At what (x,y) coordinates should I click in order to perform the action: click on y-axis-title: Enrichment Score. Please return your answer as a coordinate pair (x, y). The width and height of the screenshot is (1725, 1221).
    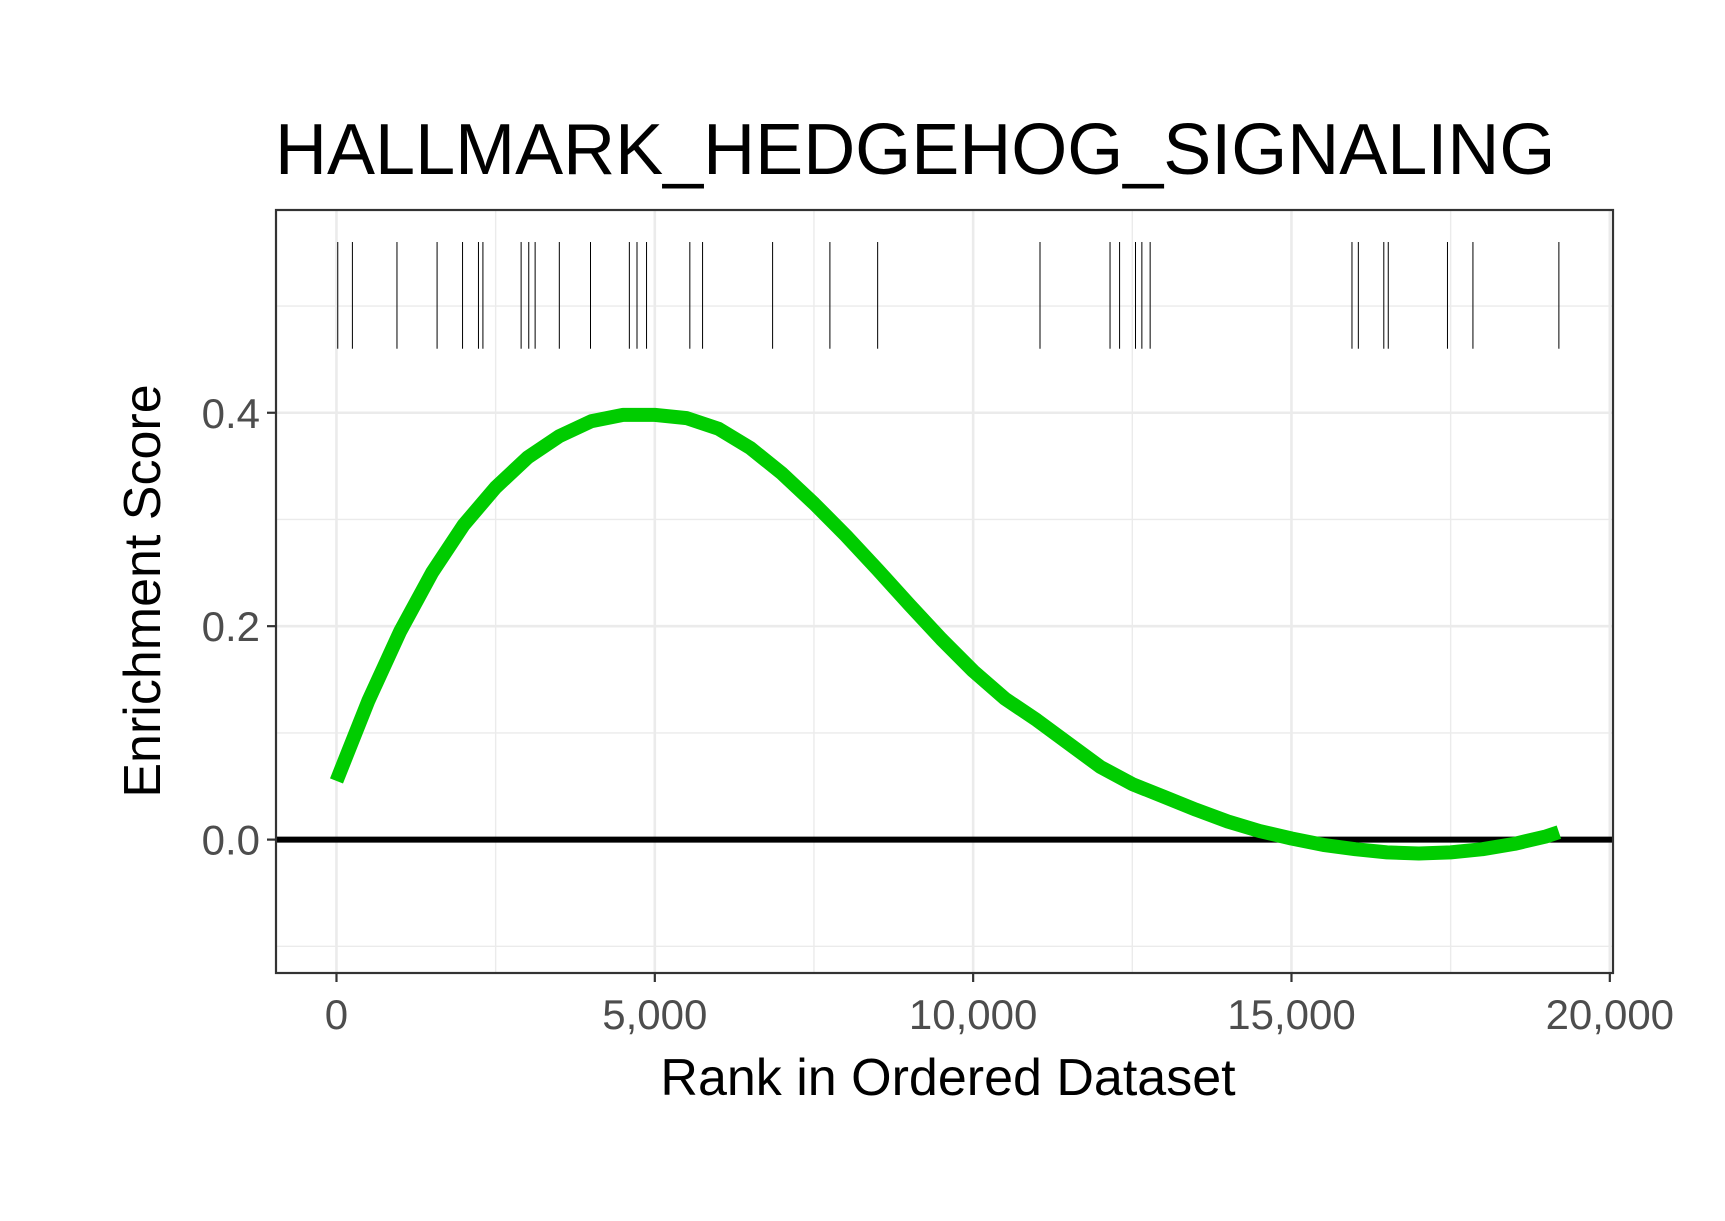
    Looking at the image, I should click on (143, 590).